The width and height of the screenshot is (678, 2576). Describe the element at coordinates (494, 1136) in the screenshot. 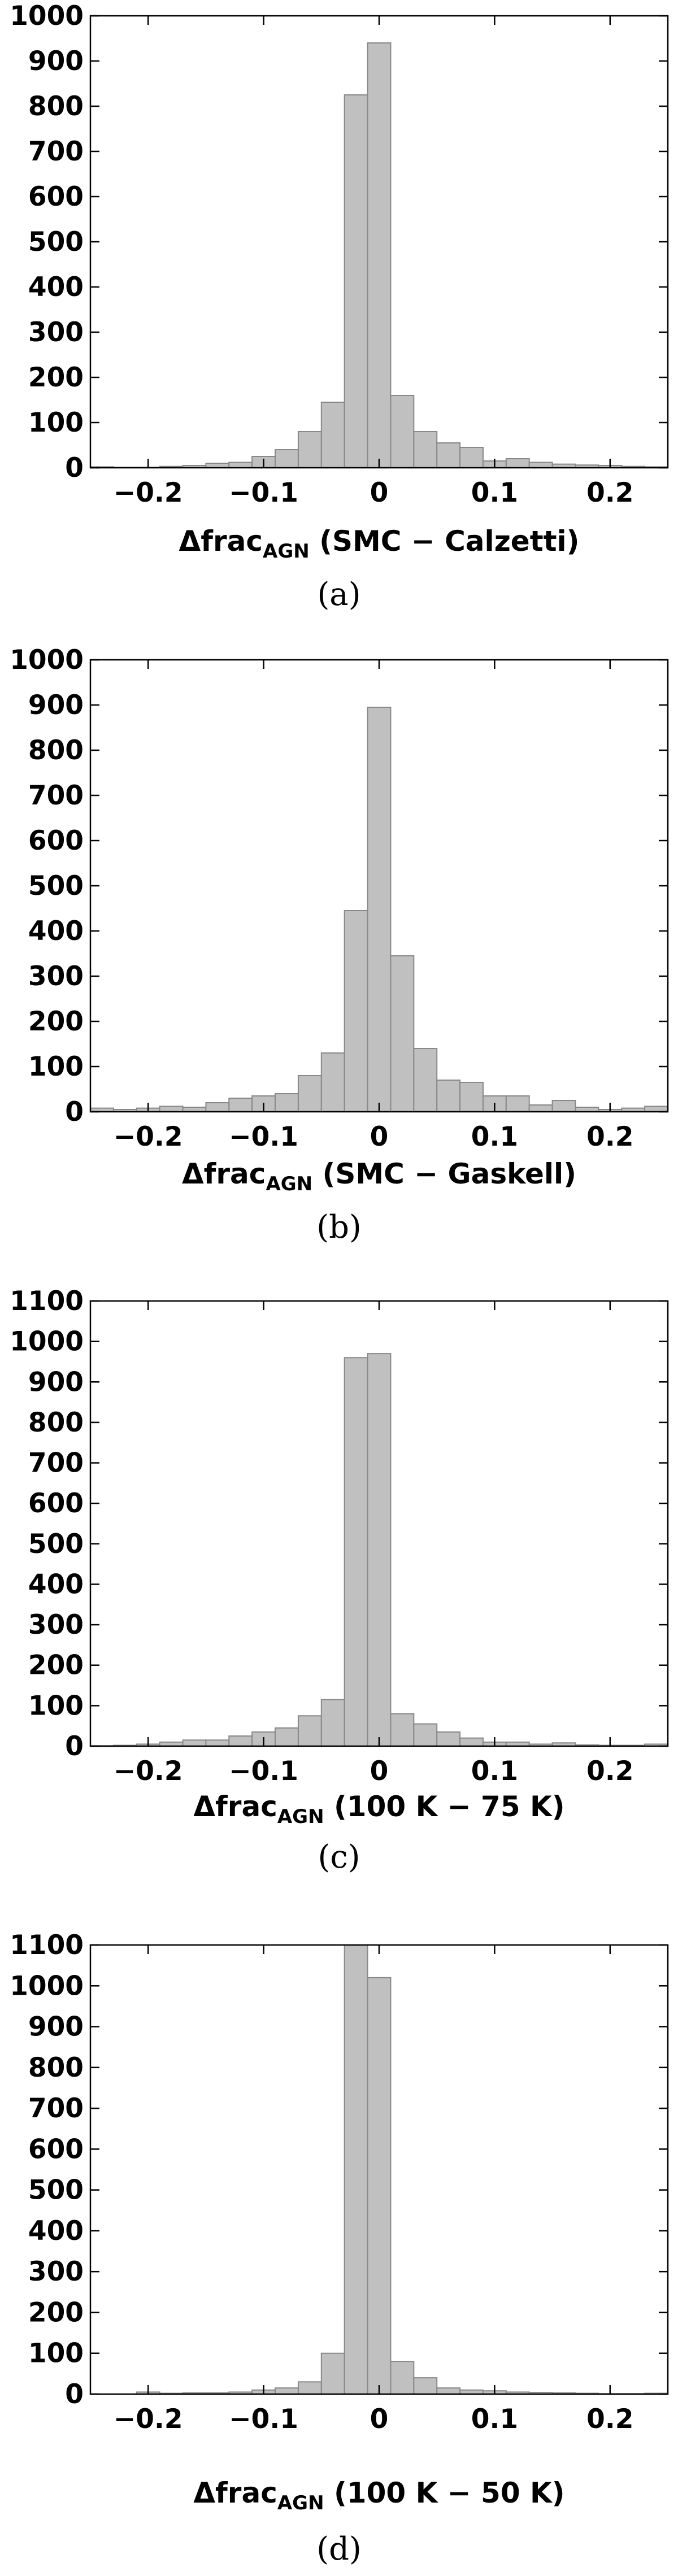

I see `xtick-label-b-3: 0.1` at that location.